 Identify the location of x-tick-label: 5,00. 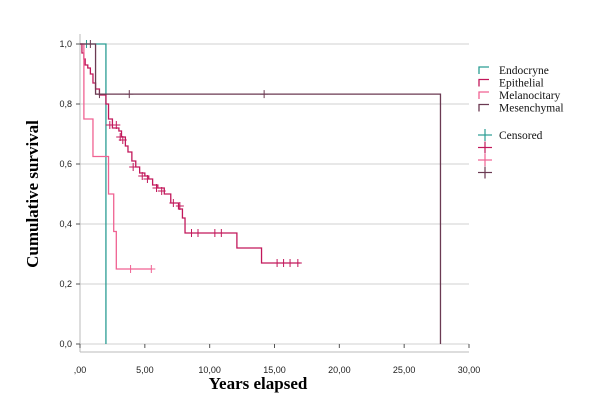
(145, 370).